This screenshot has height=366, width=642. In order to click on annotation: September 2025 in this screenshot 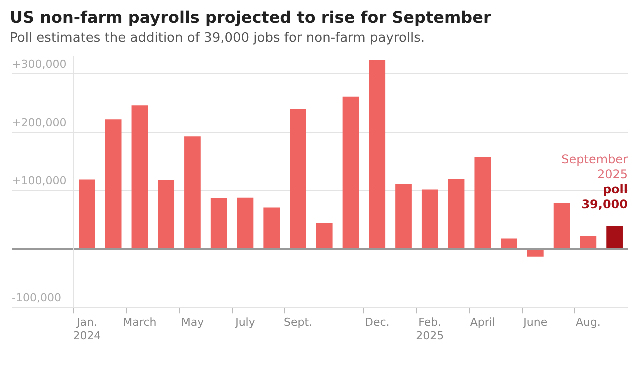, I will do `click(595, 167)`.